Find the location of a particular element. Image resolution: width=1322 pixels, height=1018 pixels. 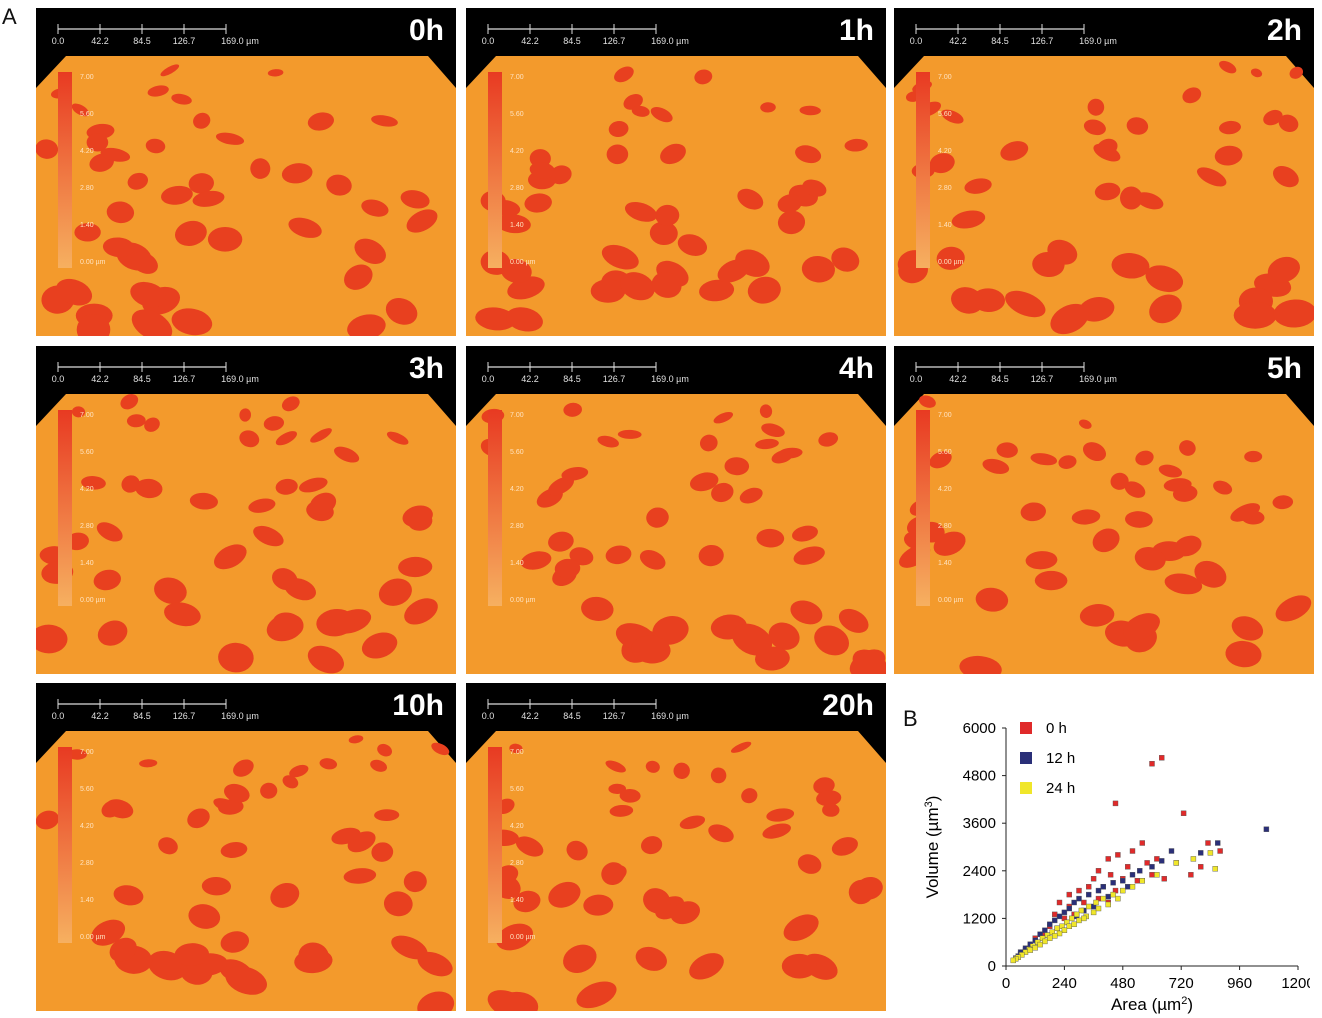

colorbar-tick-label: 2.80 is located at coordinates (87, 863).